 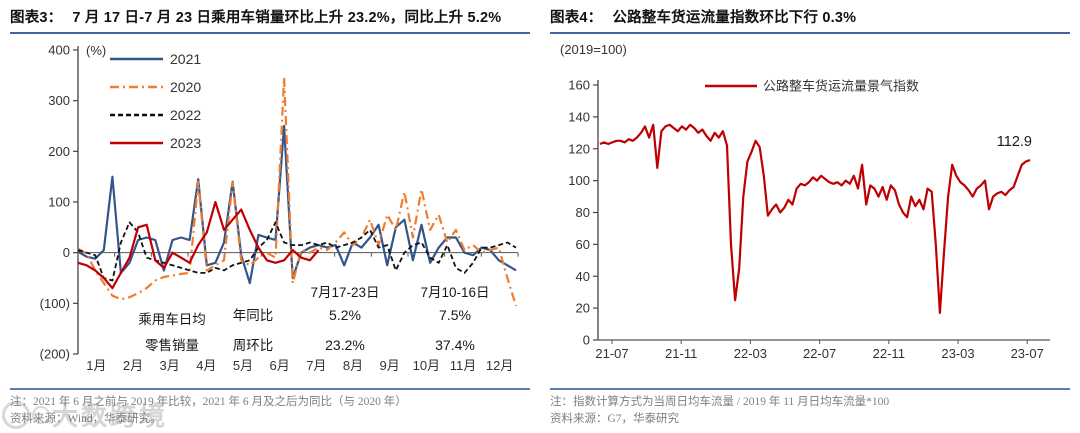 What do you see at coordinates (734, 18) in the screenshot?
I see `chart-title-text-right: 公路整车货运流量指数环比下行 0.3%` at bounding box center [734, 18].